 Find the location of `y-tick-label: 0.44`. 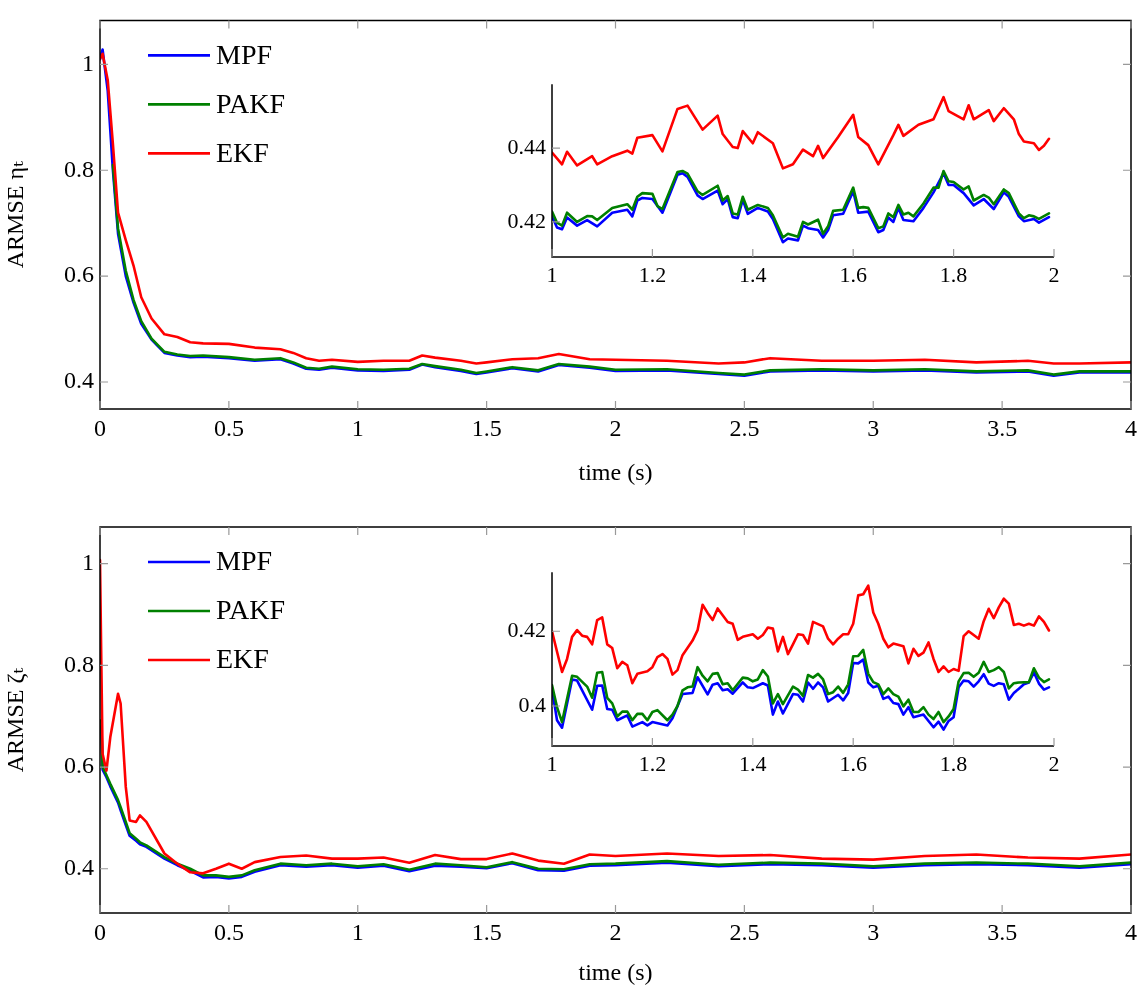

y-tick-label: 0.44 is located at coordinates (526, 146).